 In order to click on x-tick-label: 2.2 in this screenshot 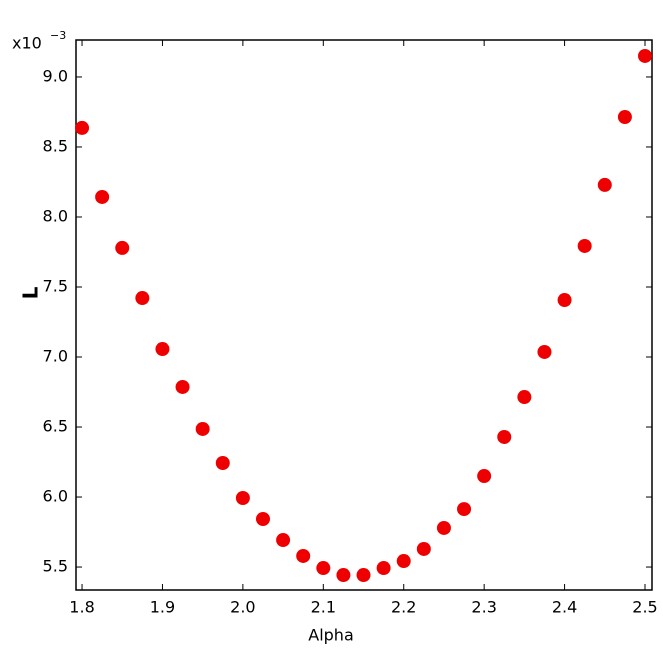, I will do `click(403, 607)`.